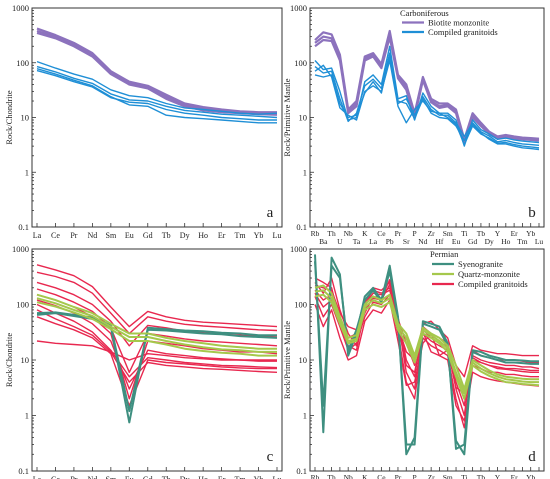  What do you see at coordinates (532, 213) in the screenshot?
I see `panel-letter: b` at bounding box center [532, 213].